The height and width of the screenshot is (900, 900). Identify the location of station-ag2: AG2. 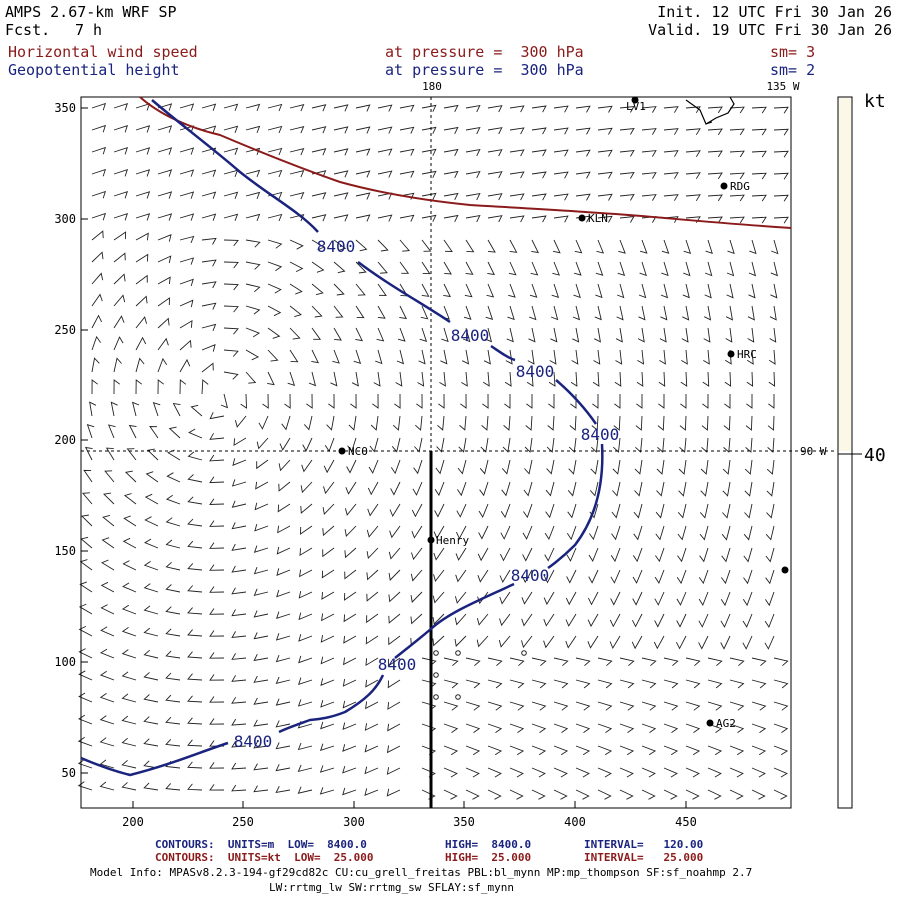
(721, 723).